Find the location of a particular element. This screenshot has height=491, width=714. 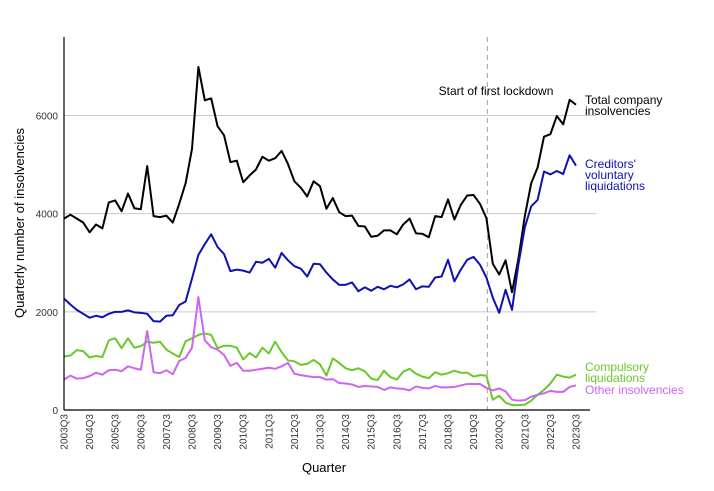

y-axis-title: Quarterly number of insolvencies is located at coordinates (19, 222).